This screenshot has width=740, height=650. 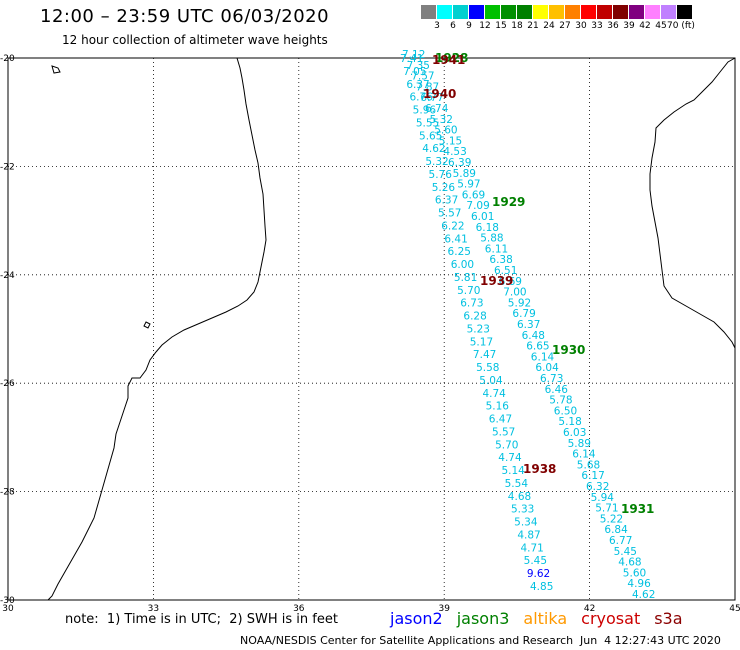 I want to click on swh-value: 7.09, so click(x=477, y=206).